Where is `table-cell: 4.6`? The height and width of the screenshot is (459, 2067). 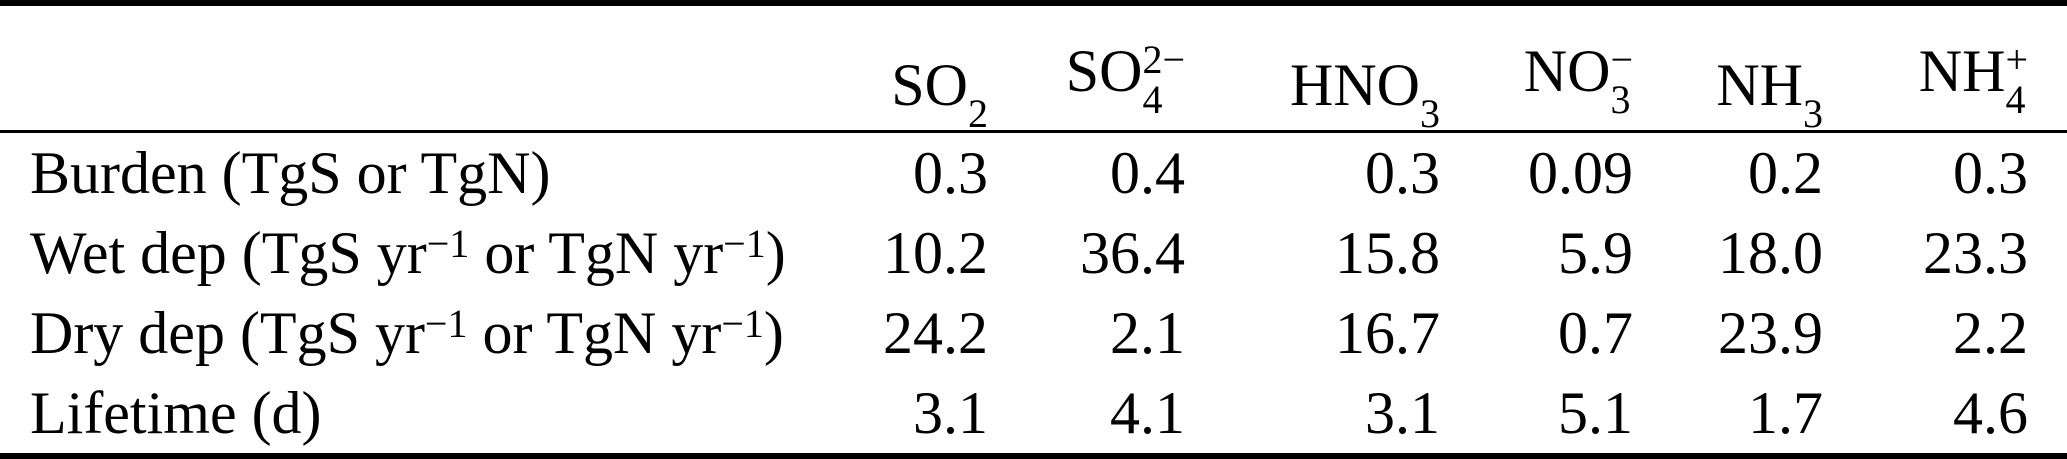
table-cell: 4.6 is located at coordinates (1945, 416).